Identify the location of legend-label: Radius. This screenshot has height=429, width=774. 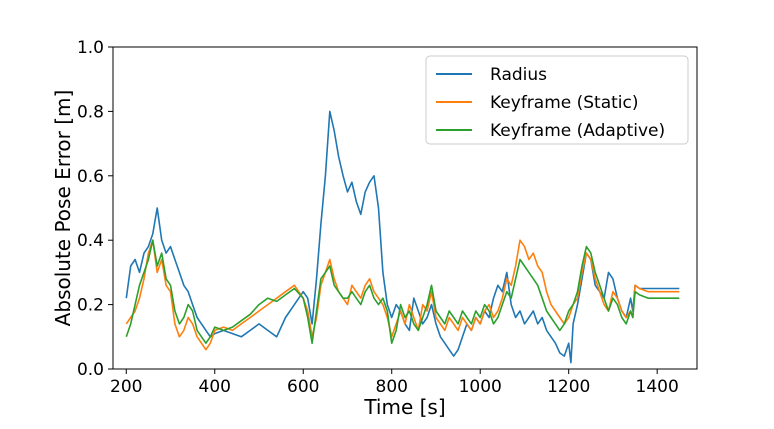
(518, 75).